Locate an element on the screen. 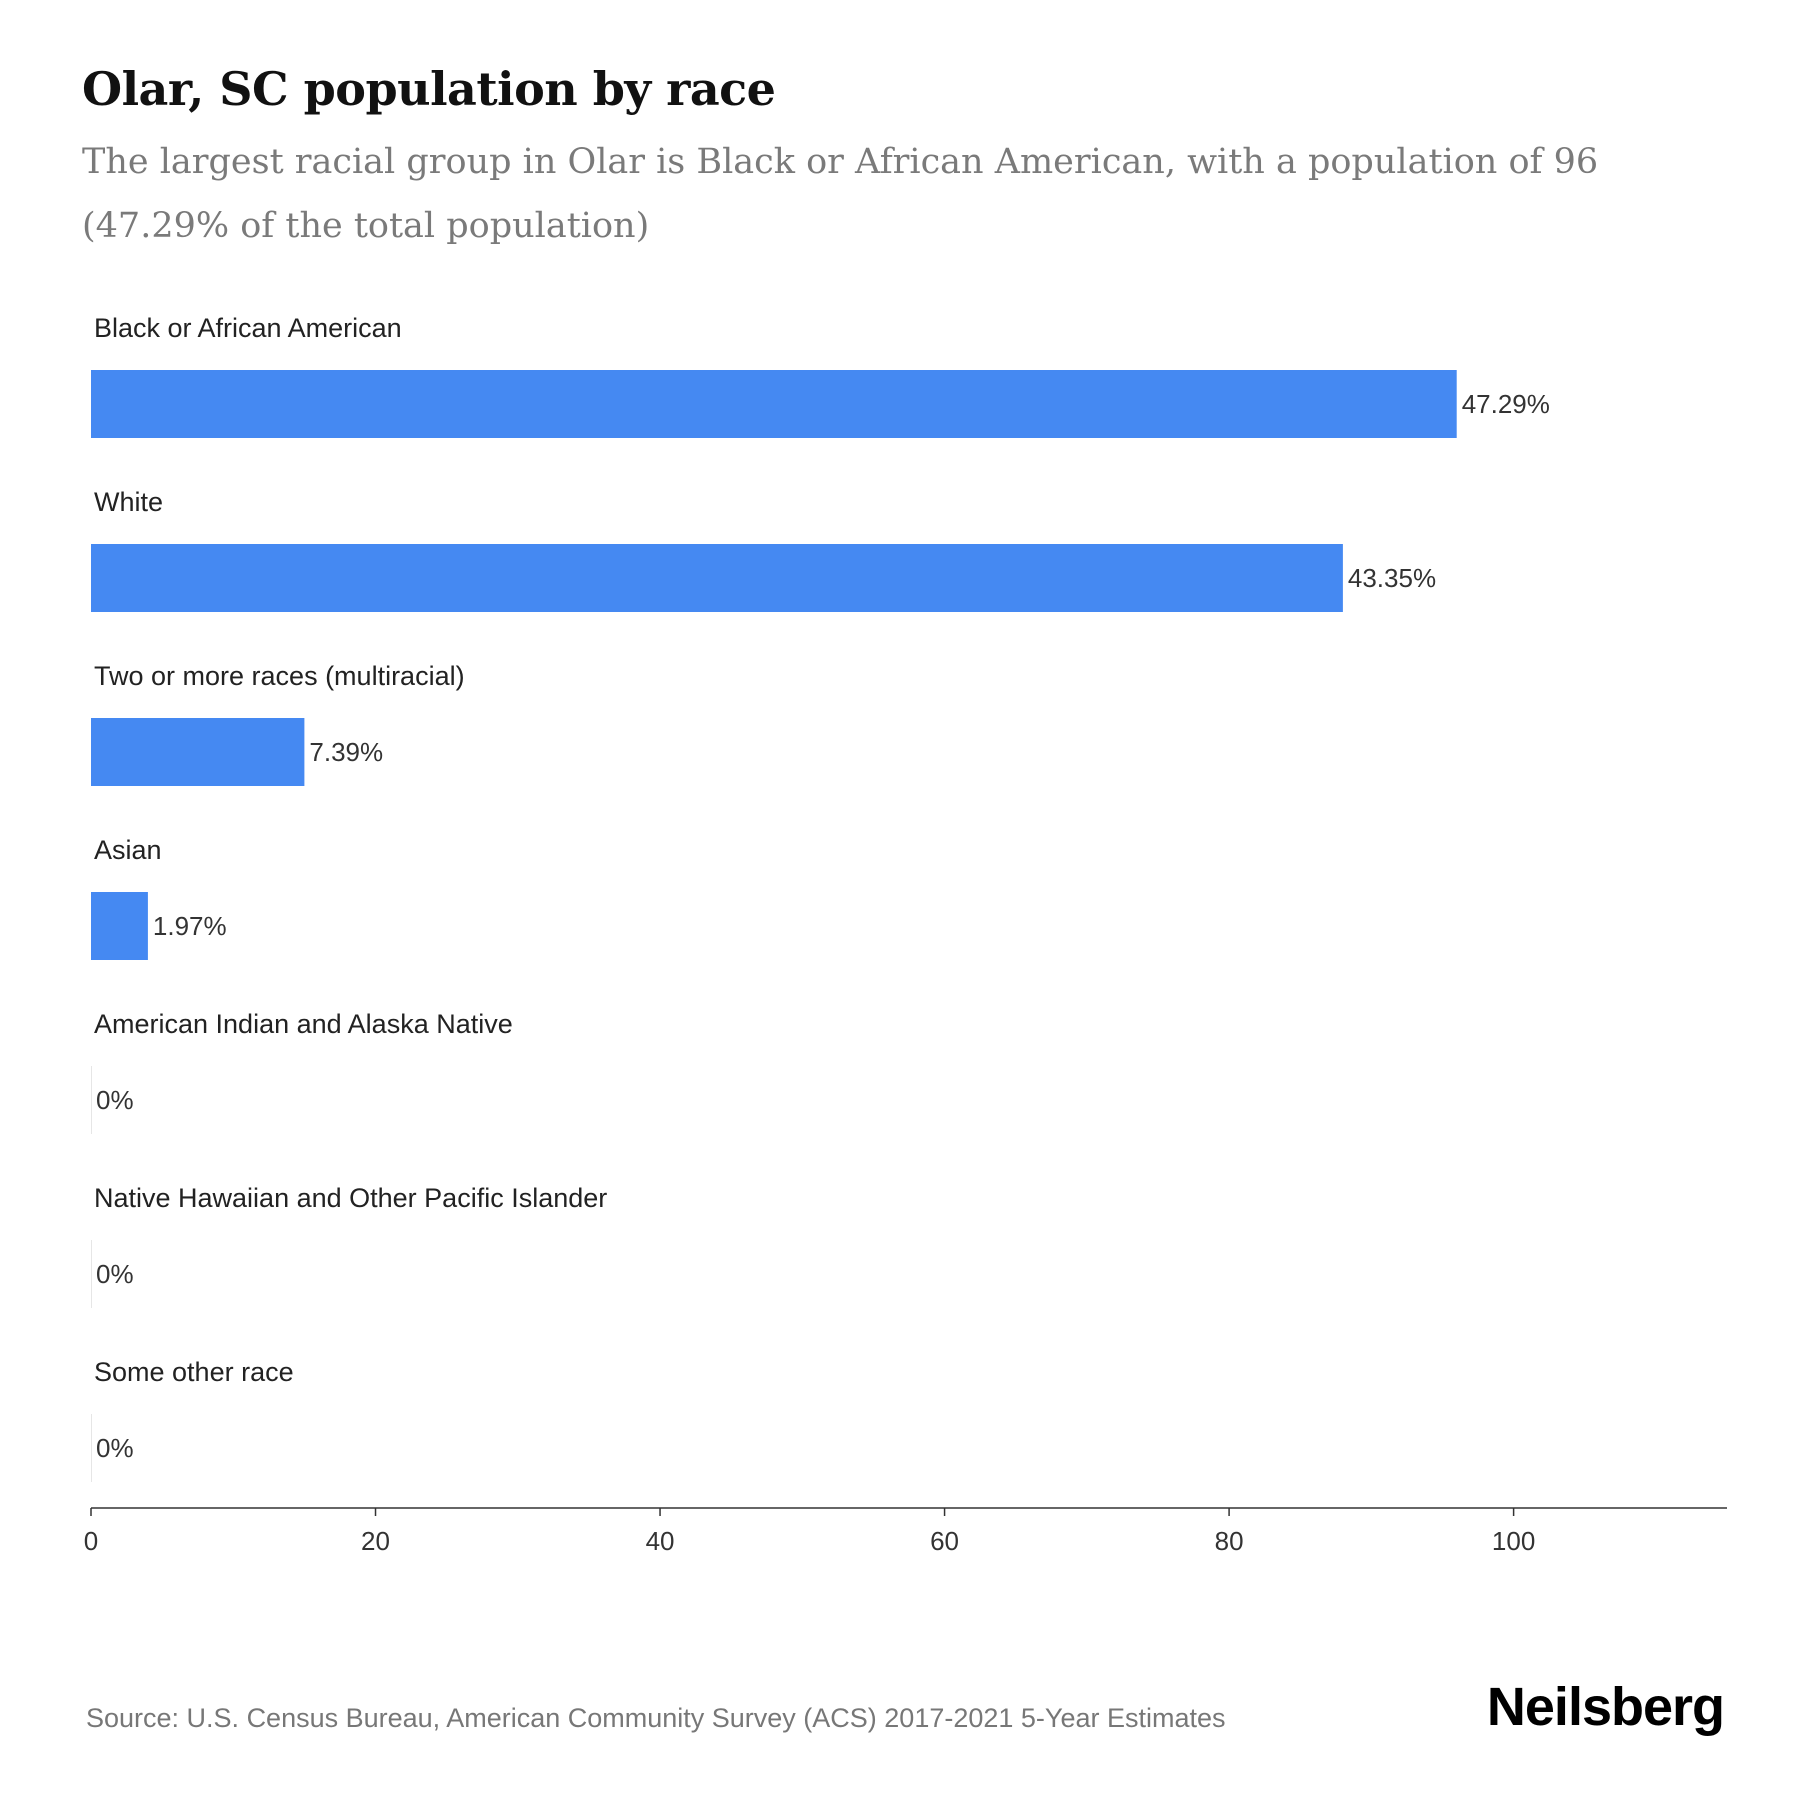 The width and height of the screenshot is (1800, 1800). category-label: American Indian and Alaska Native is located at coordinates (303, 1024).